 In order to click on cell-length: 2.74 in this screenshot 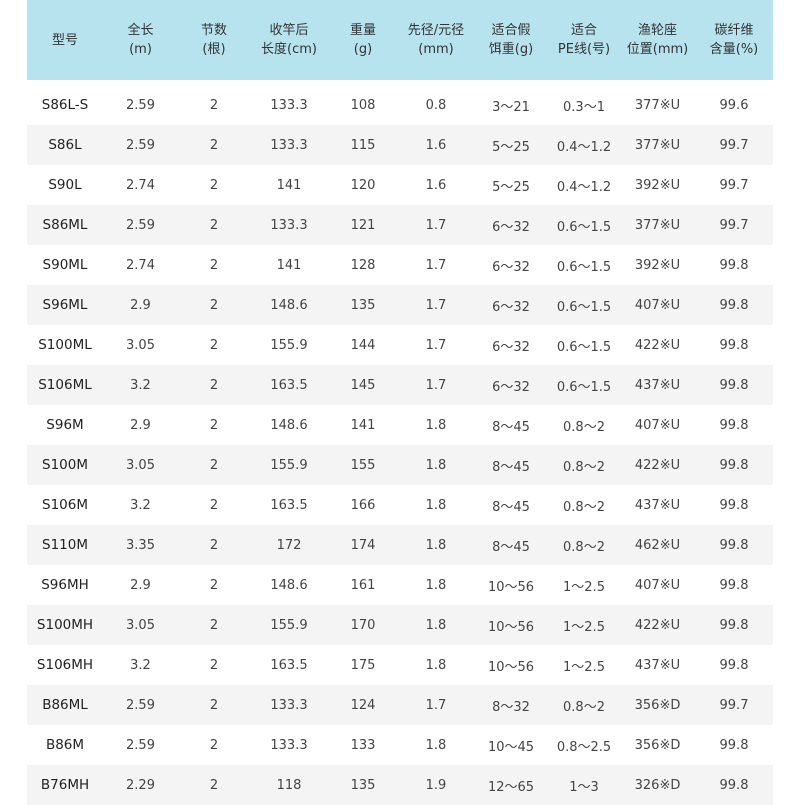, I will do `click(140, 185)`.